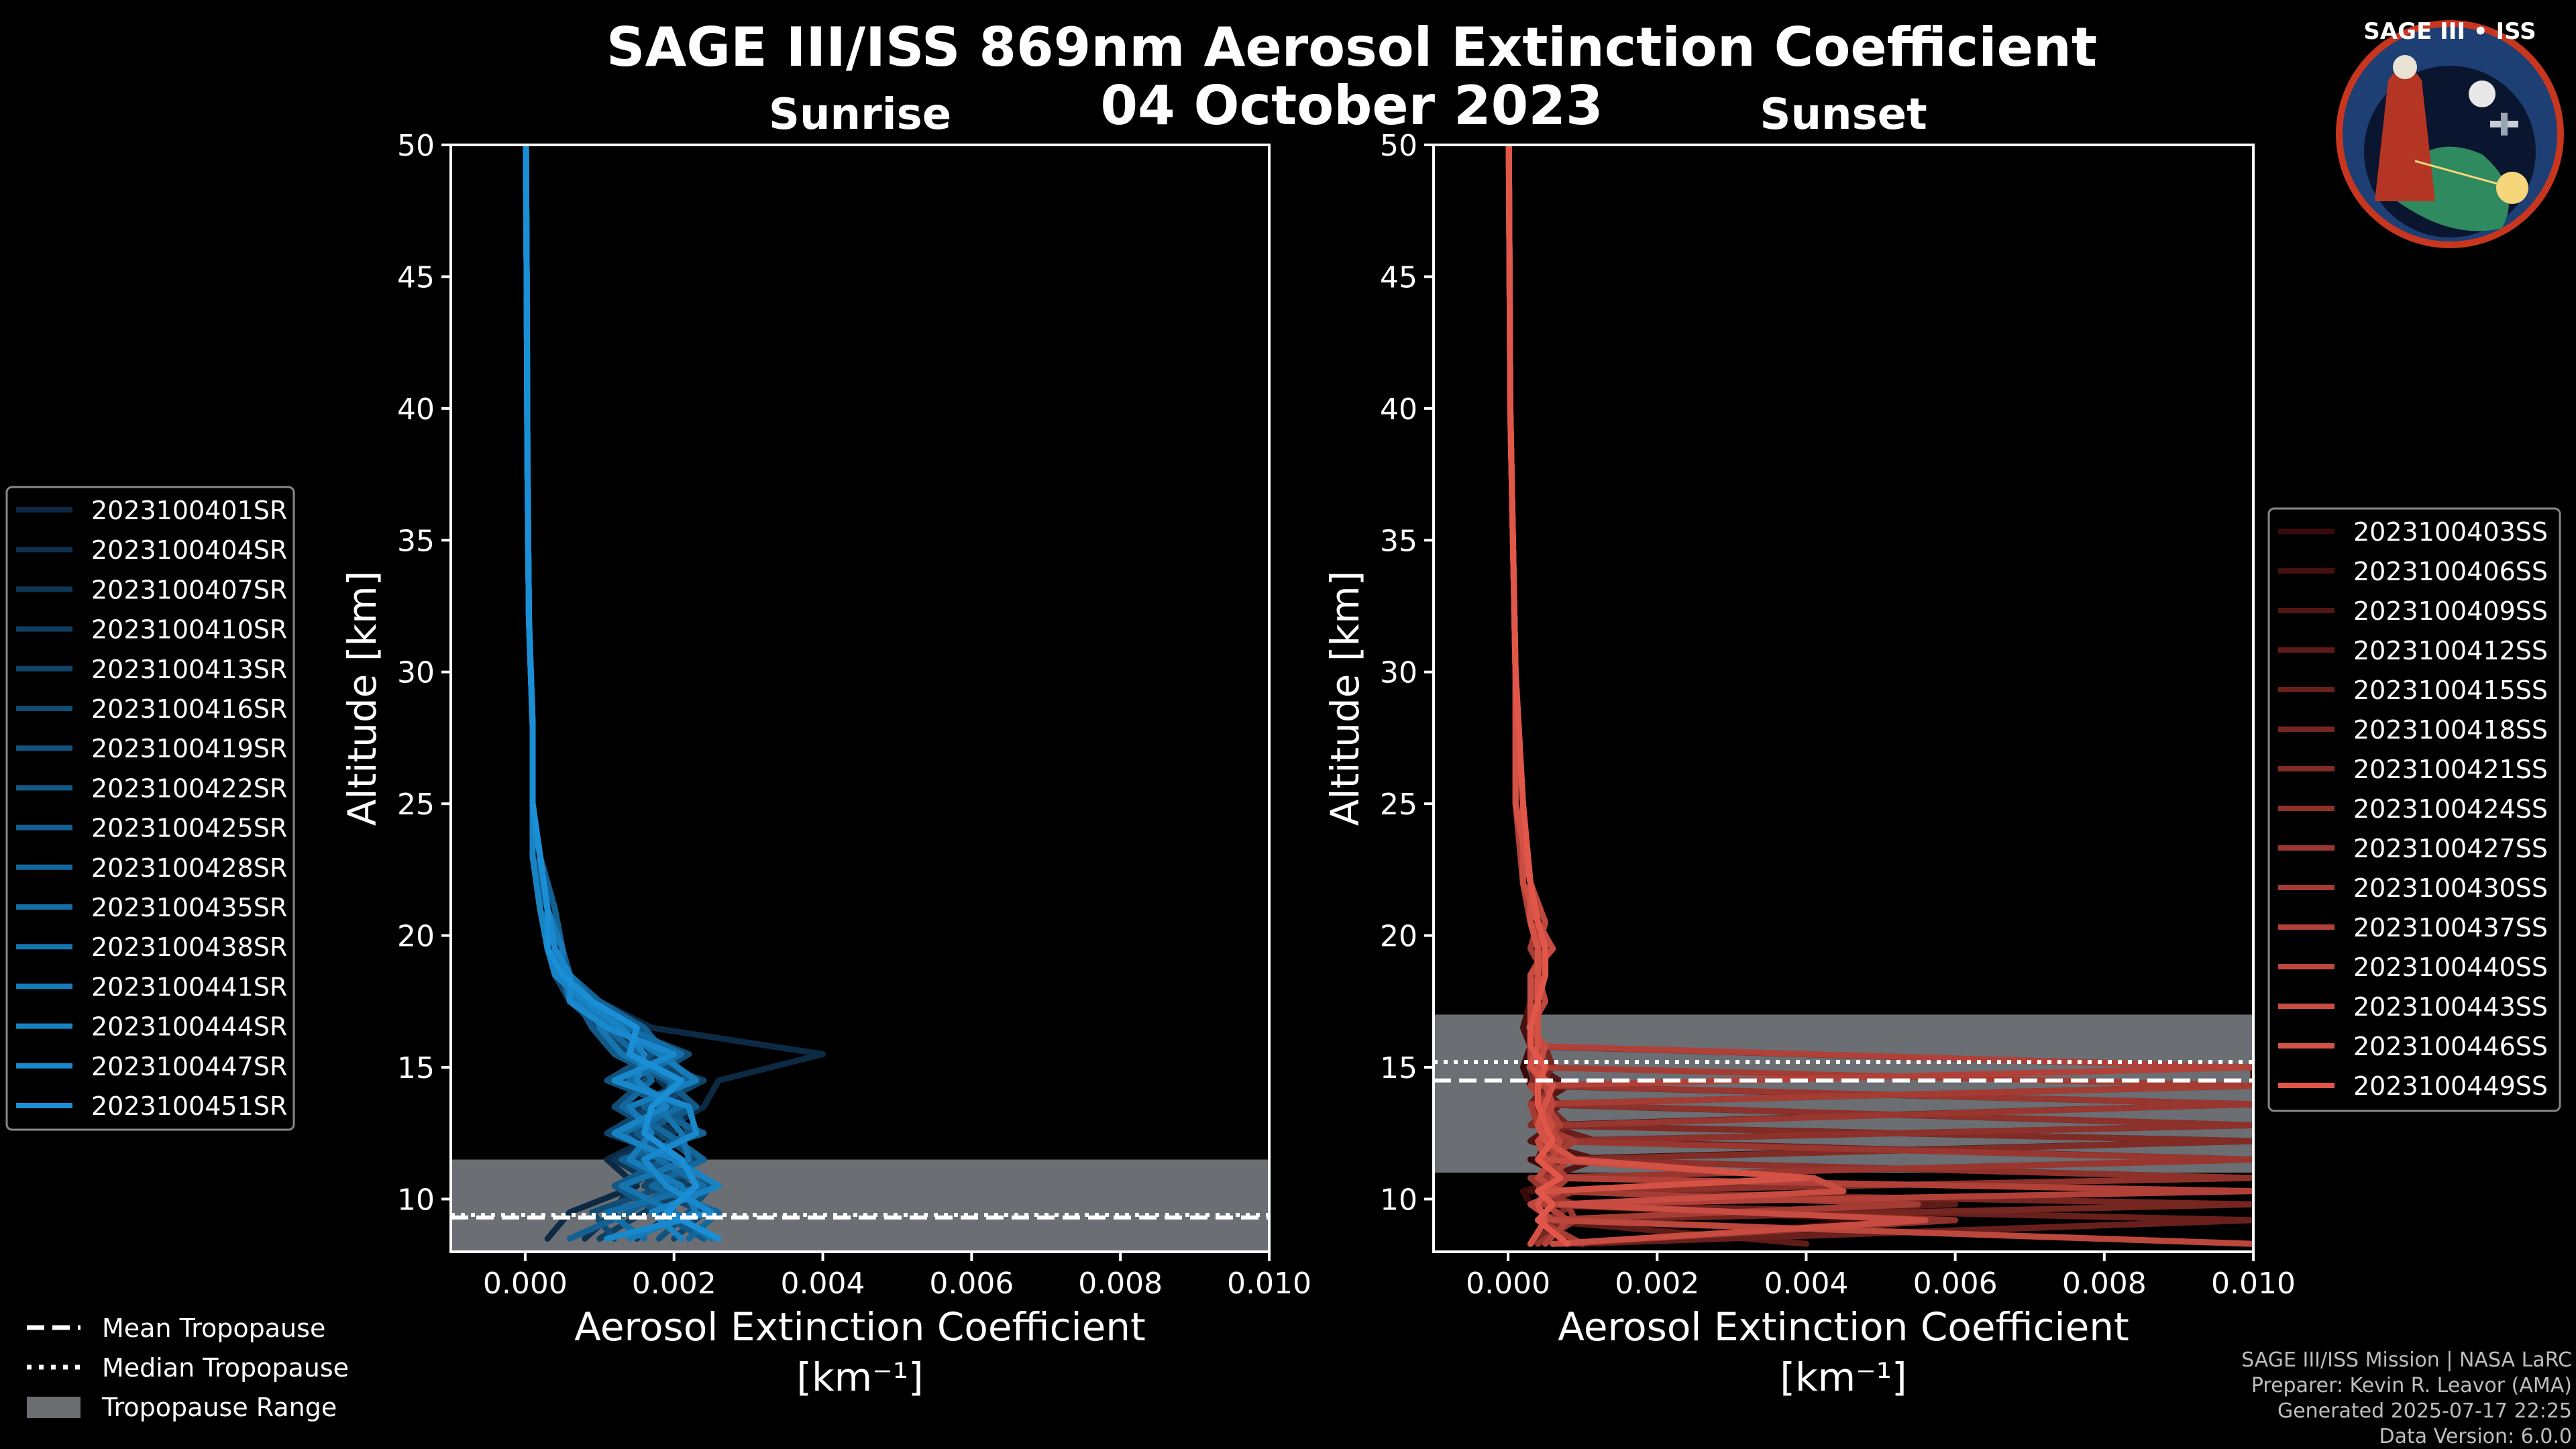 Image resolution: width=2576 pixels, height=1449 pixels. I want to click on ss-legend-label: 2023100443SS, so click(2450, 1007).